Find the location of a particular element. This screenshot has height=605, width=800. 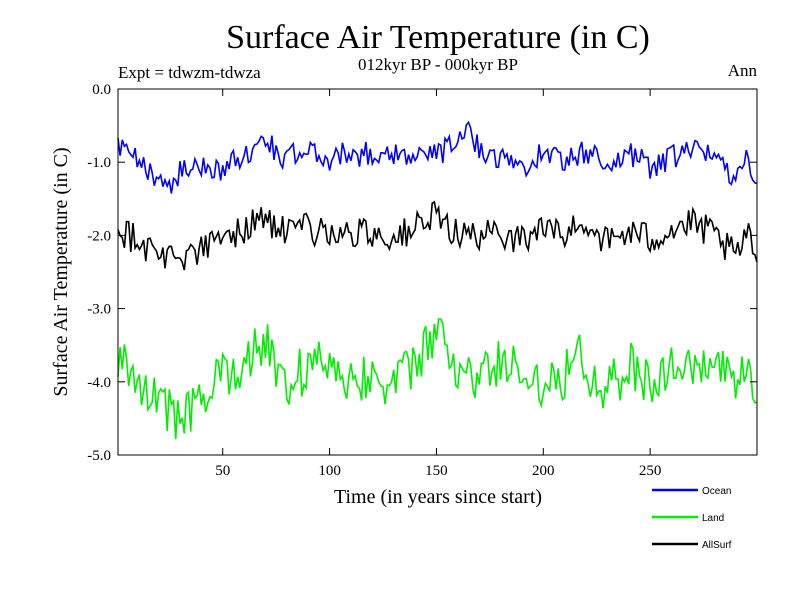

x-axis-label: Time (in years since start) is located at coordinates (438, 497).